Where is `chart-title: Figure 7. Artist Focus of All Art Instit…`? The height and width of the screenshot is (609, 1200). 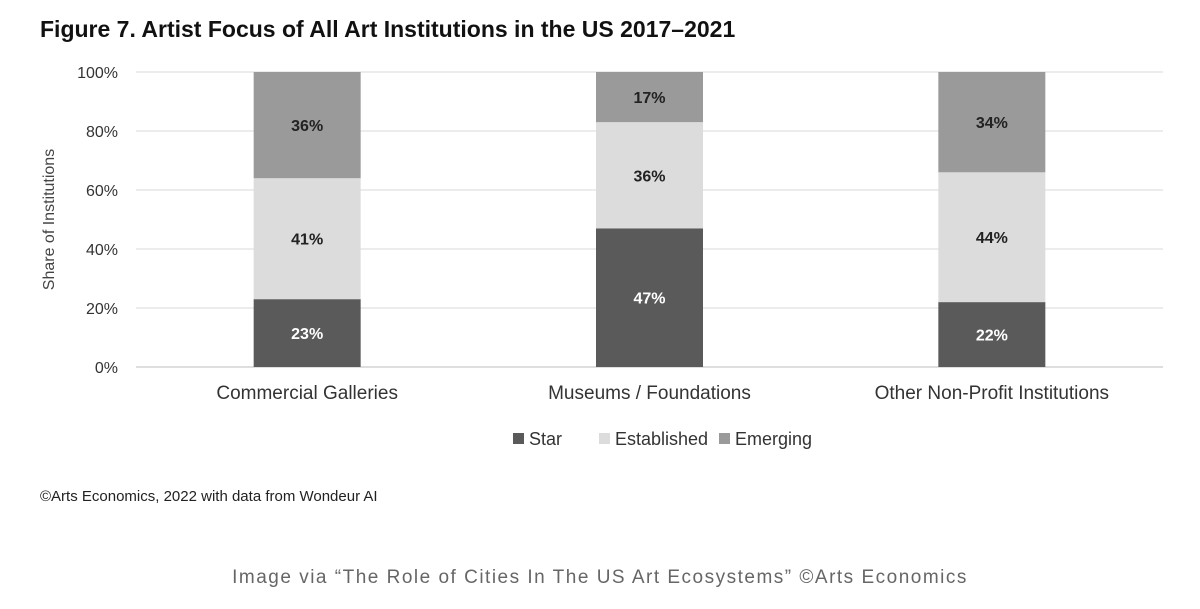
chart-title: Figure 7. Artist Focus of All Art Instit… is located at coordinates (388, 29).